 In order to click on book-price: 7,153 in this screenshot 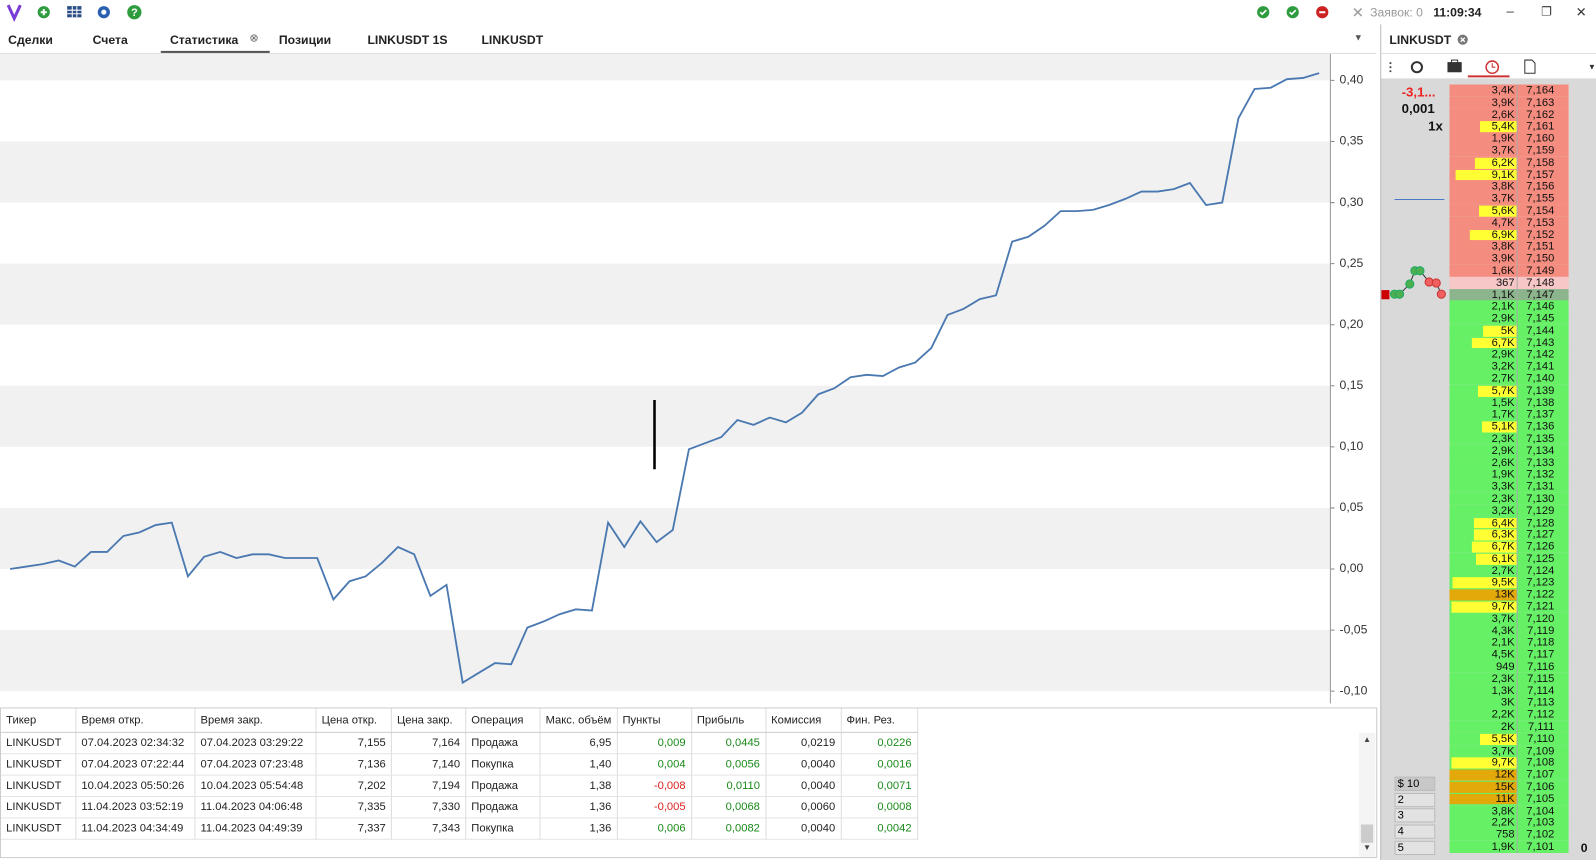, I will do `click(1540, 222)`.